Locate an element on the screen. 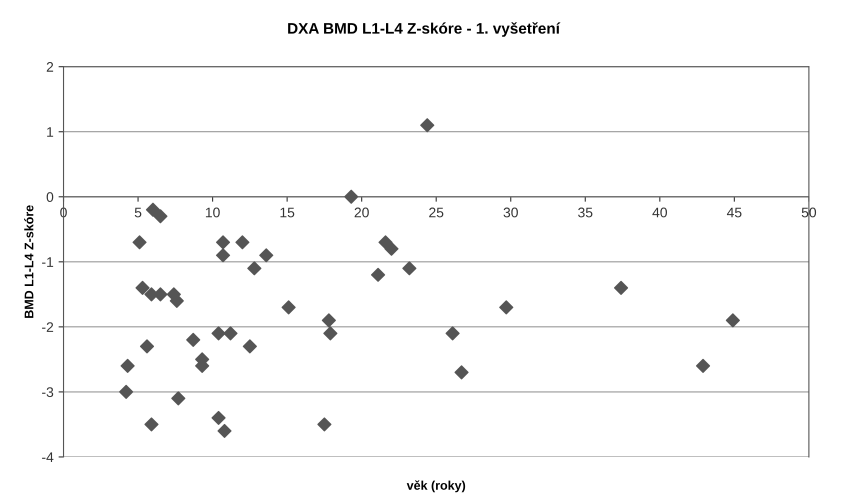 Image resolution: width=847 pixels, height=494 pixels. y-tick-label: -2 is located at coordinates (48, 327).